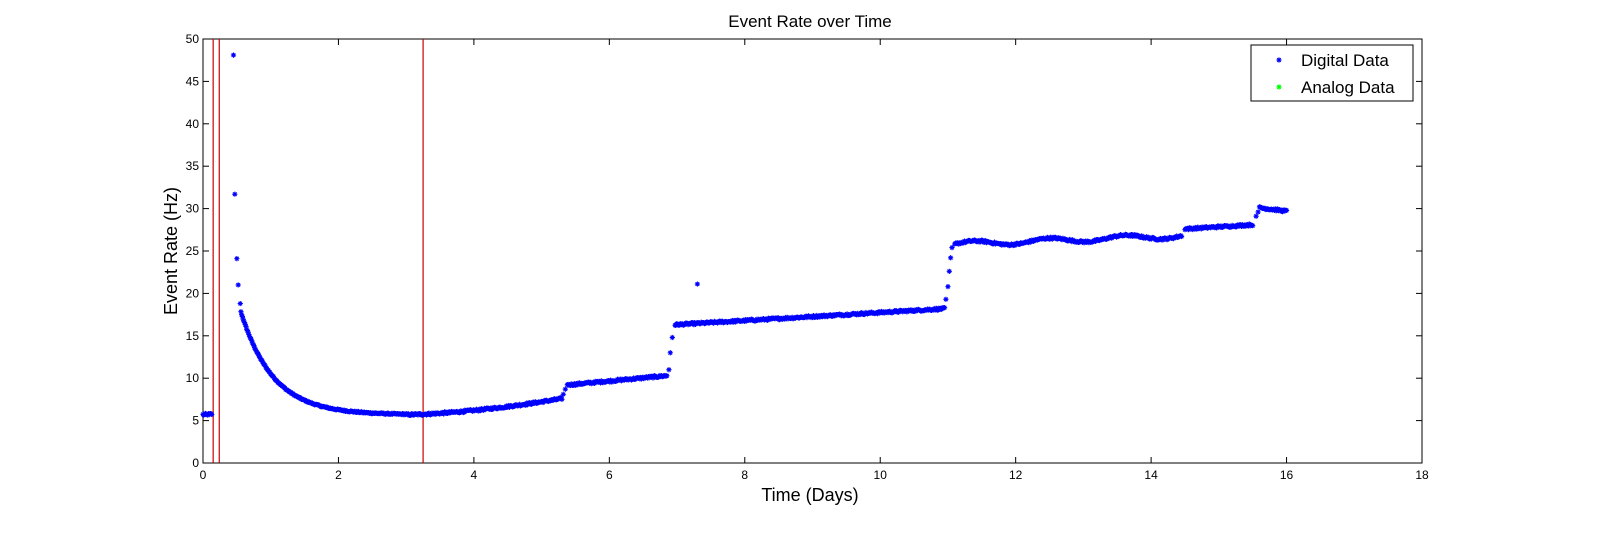  What do you see at coordinates (193, 336) in the screenshot?
I see `y-tick-label: 15` at bounding box center [193, 336].